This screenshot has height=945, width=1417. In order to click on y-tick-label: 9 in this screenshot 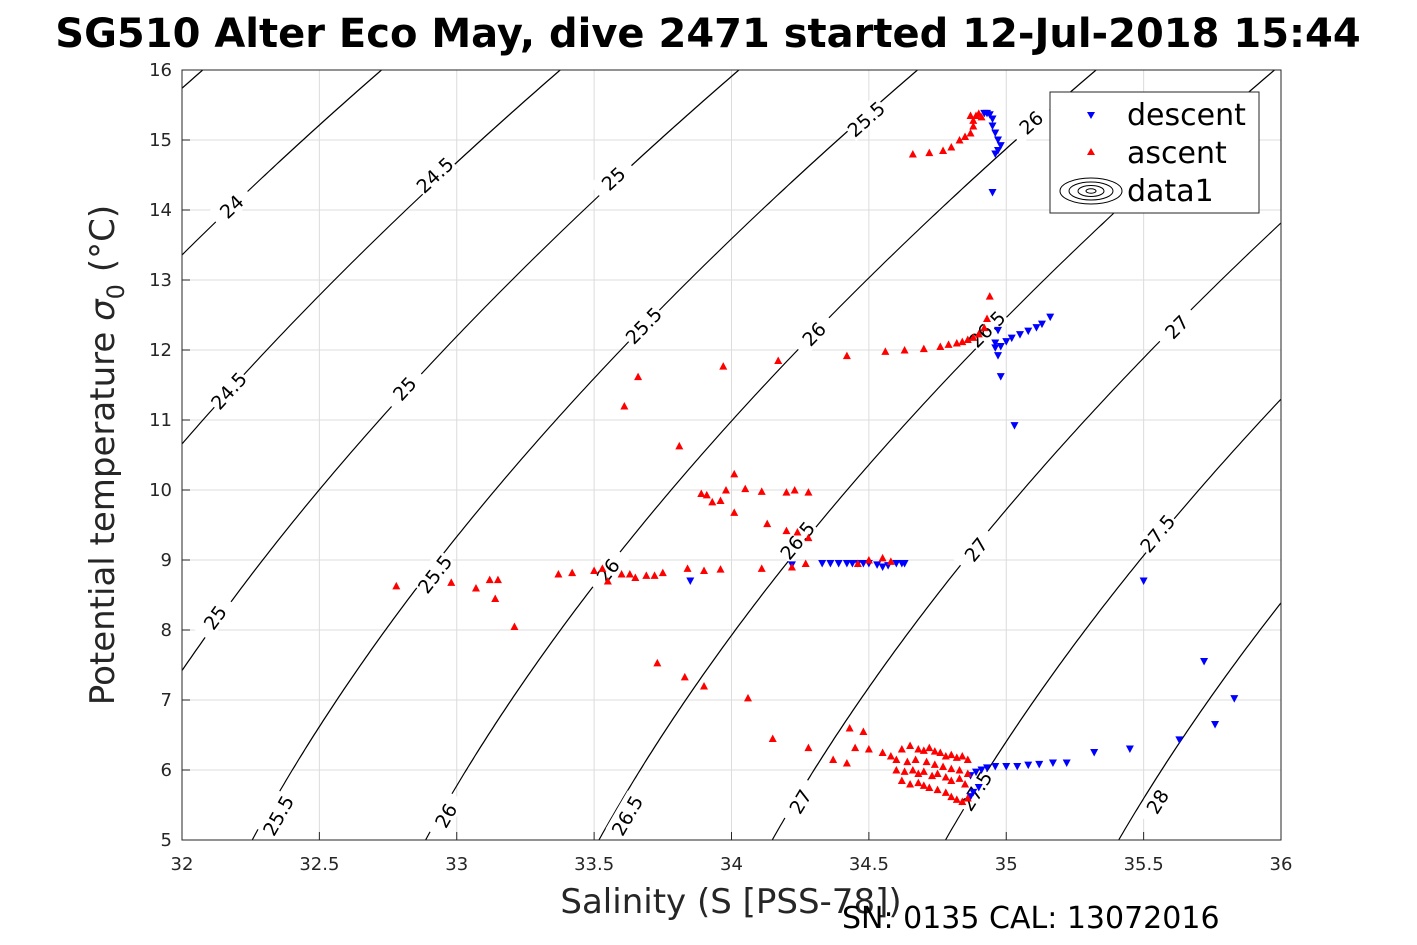, I will do `click(166, 560)`.